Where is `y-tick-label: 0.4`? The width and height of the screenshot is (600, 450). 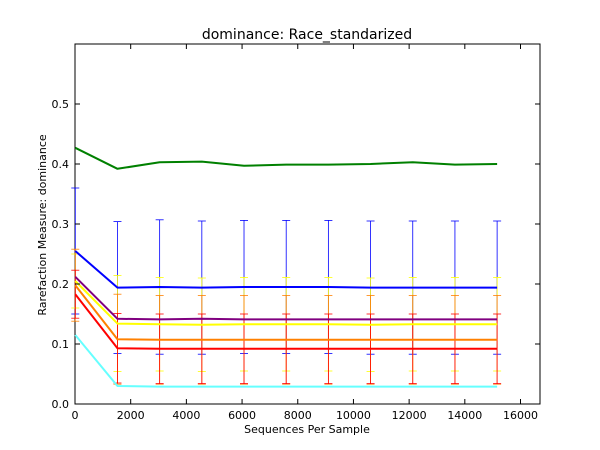 y-tick-label: 0.4 is located at coordinates (61, 164).